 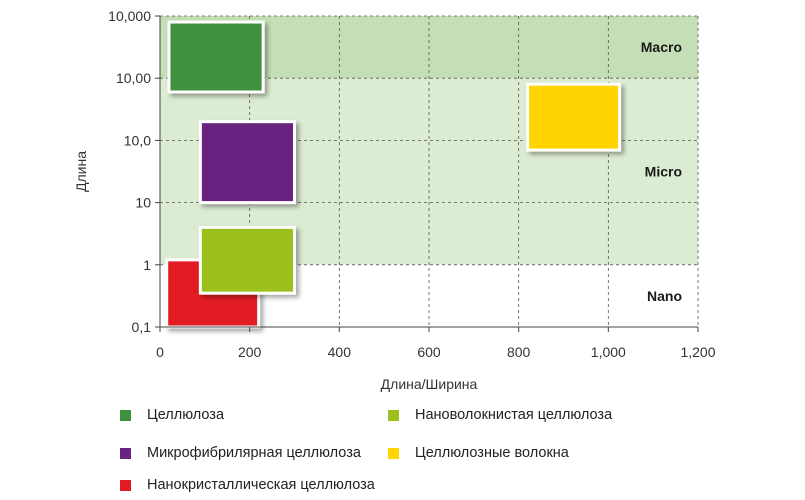 I want to click on legend-item-nanofibrillated-cellulose: Нановолокнистая целлюлоза, so click(x=500, y=415).